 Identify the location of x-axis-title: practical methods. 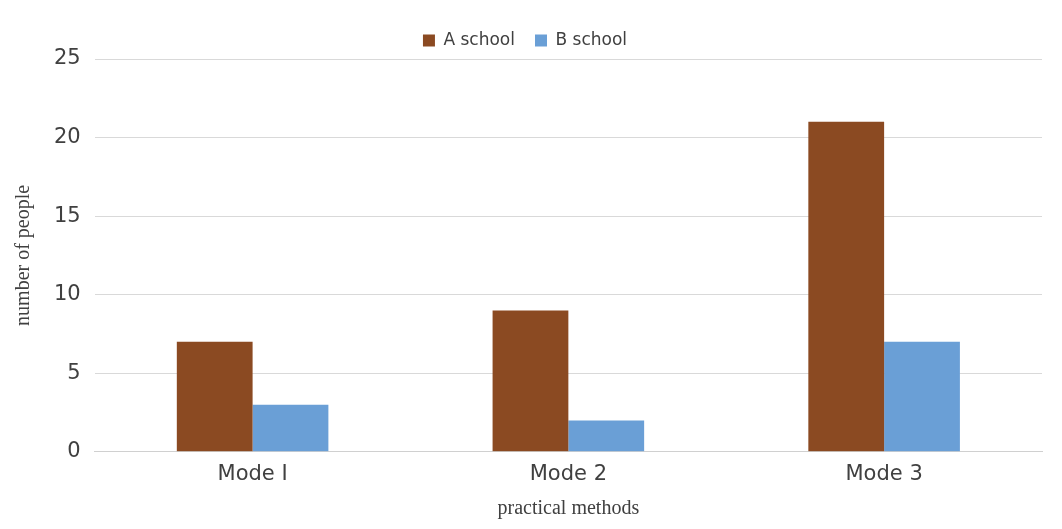
(568, 508).